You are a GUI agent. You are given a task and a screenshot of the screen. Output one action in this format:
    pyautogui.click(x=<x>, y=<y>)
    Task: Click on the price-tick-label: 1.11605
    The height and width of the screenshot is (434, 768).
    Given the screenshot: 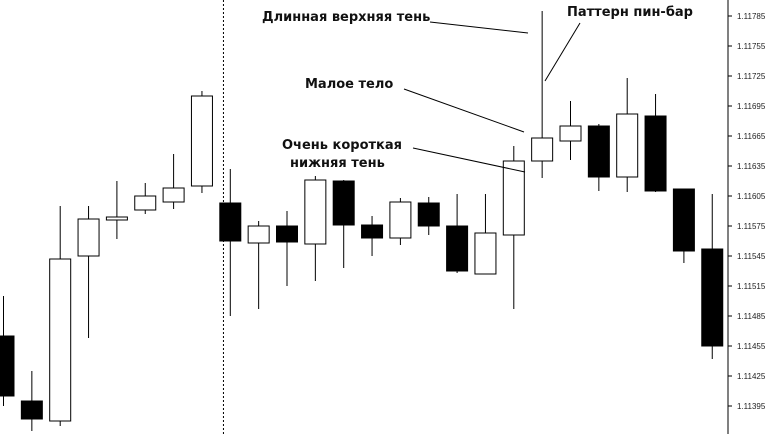 What is the action you would take?
    pyautogui.click(x=751, y=196)
    